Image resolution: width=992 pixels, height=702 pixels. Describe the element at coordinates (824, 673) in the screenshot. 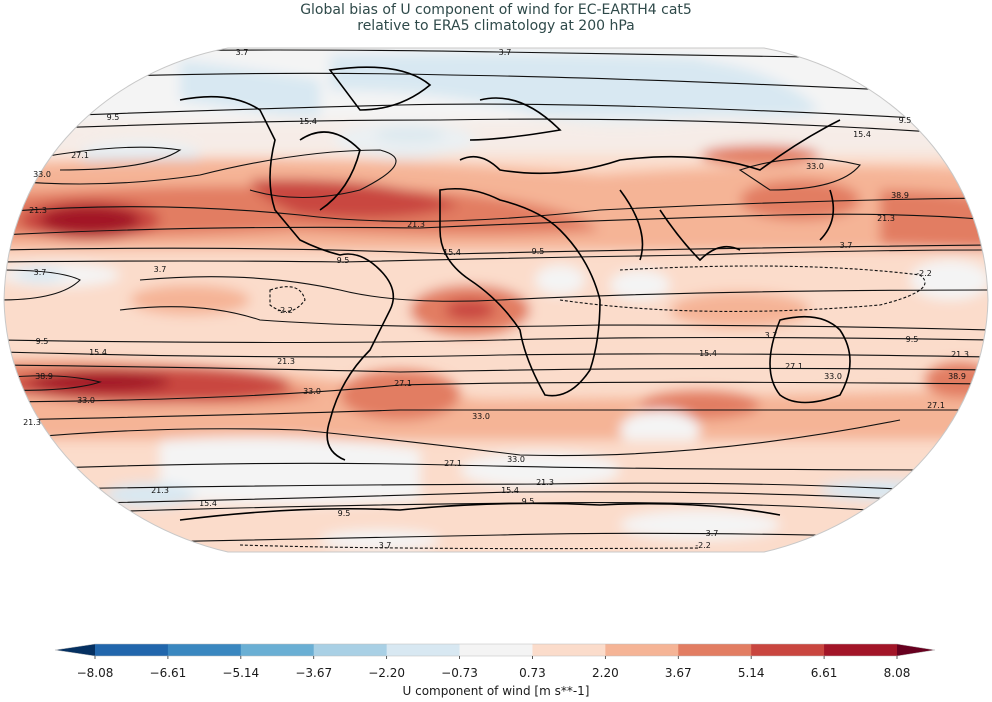

I see `colorbar-tick-label: 6.61` at that location.